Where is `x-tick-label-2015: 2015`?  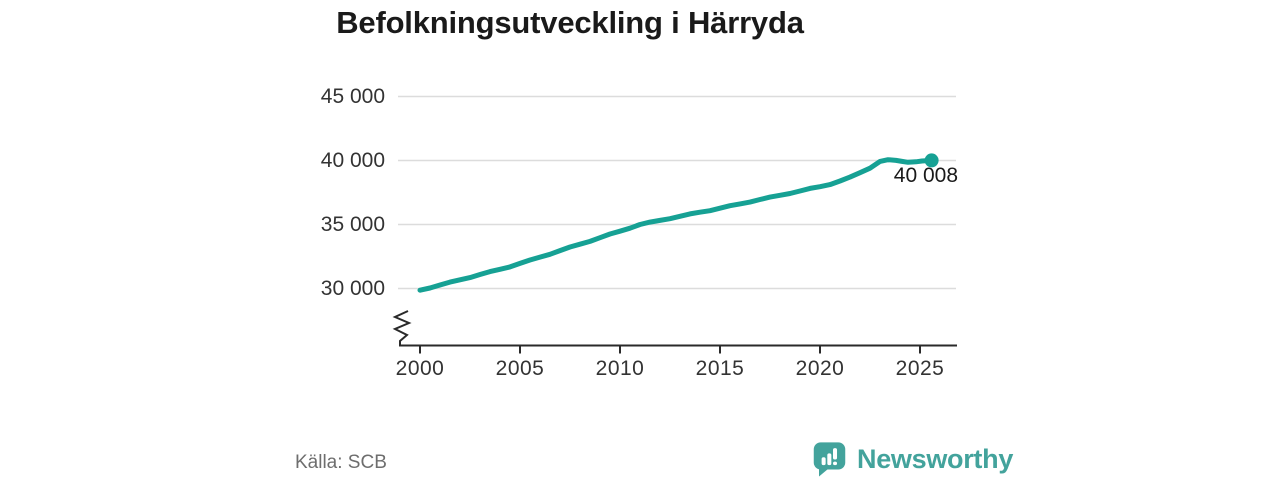
x-tick-label-2015: 2015 is located at coordinates (720, 368).